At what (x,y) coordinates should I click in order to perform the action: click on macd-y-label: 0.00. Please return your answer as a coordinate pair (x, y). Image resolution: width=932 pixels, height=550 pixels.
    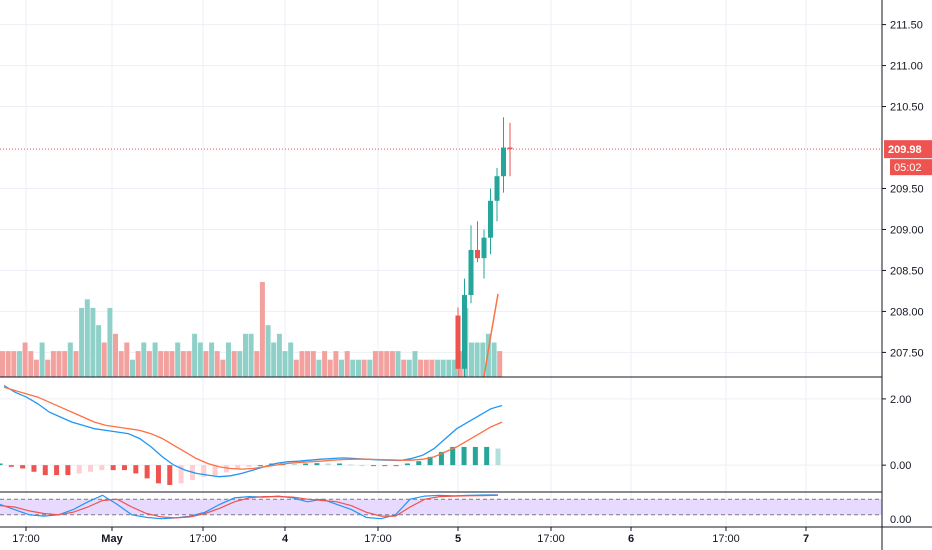
    Looking at the image, I should click on (900, 466).